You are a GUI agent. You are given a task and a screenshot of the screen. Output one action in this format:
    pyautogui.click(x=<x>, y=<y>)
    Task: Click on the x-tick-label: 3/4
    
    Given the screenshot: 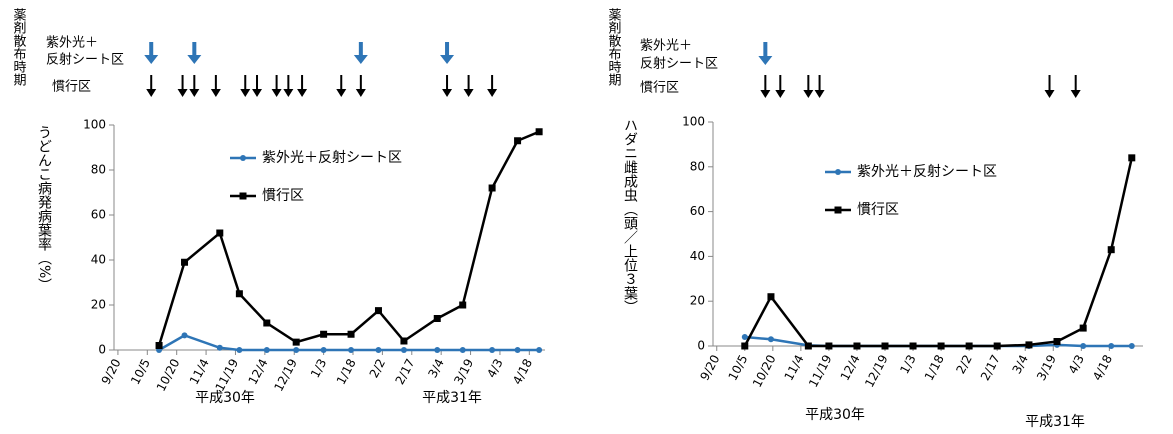 What is the action you would take?
    pyautogui.click(x=435, y=368)
    